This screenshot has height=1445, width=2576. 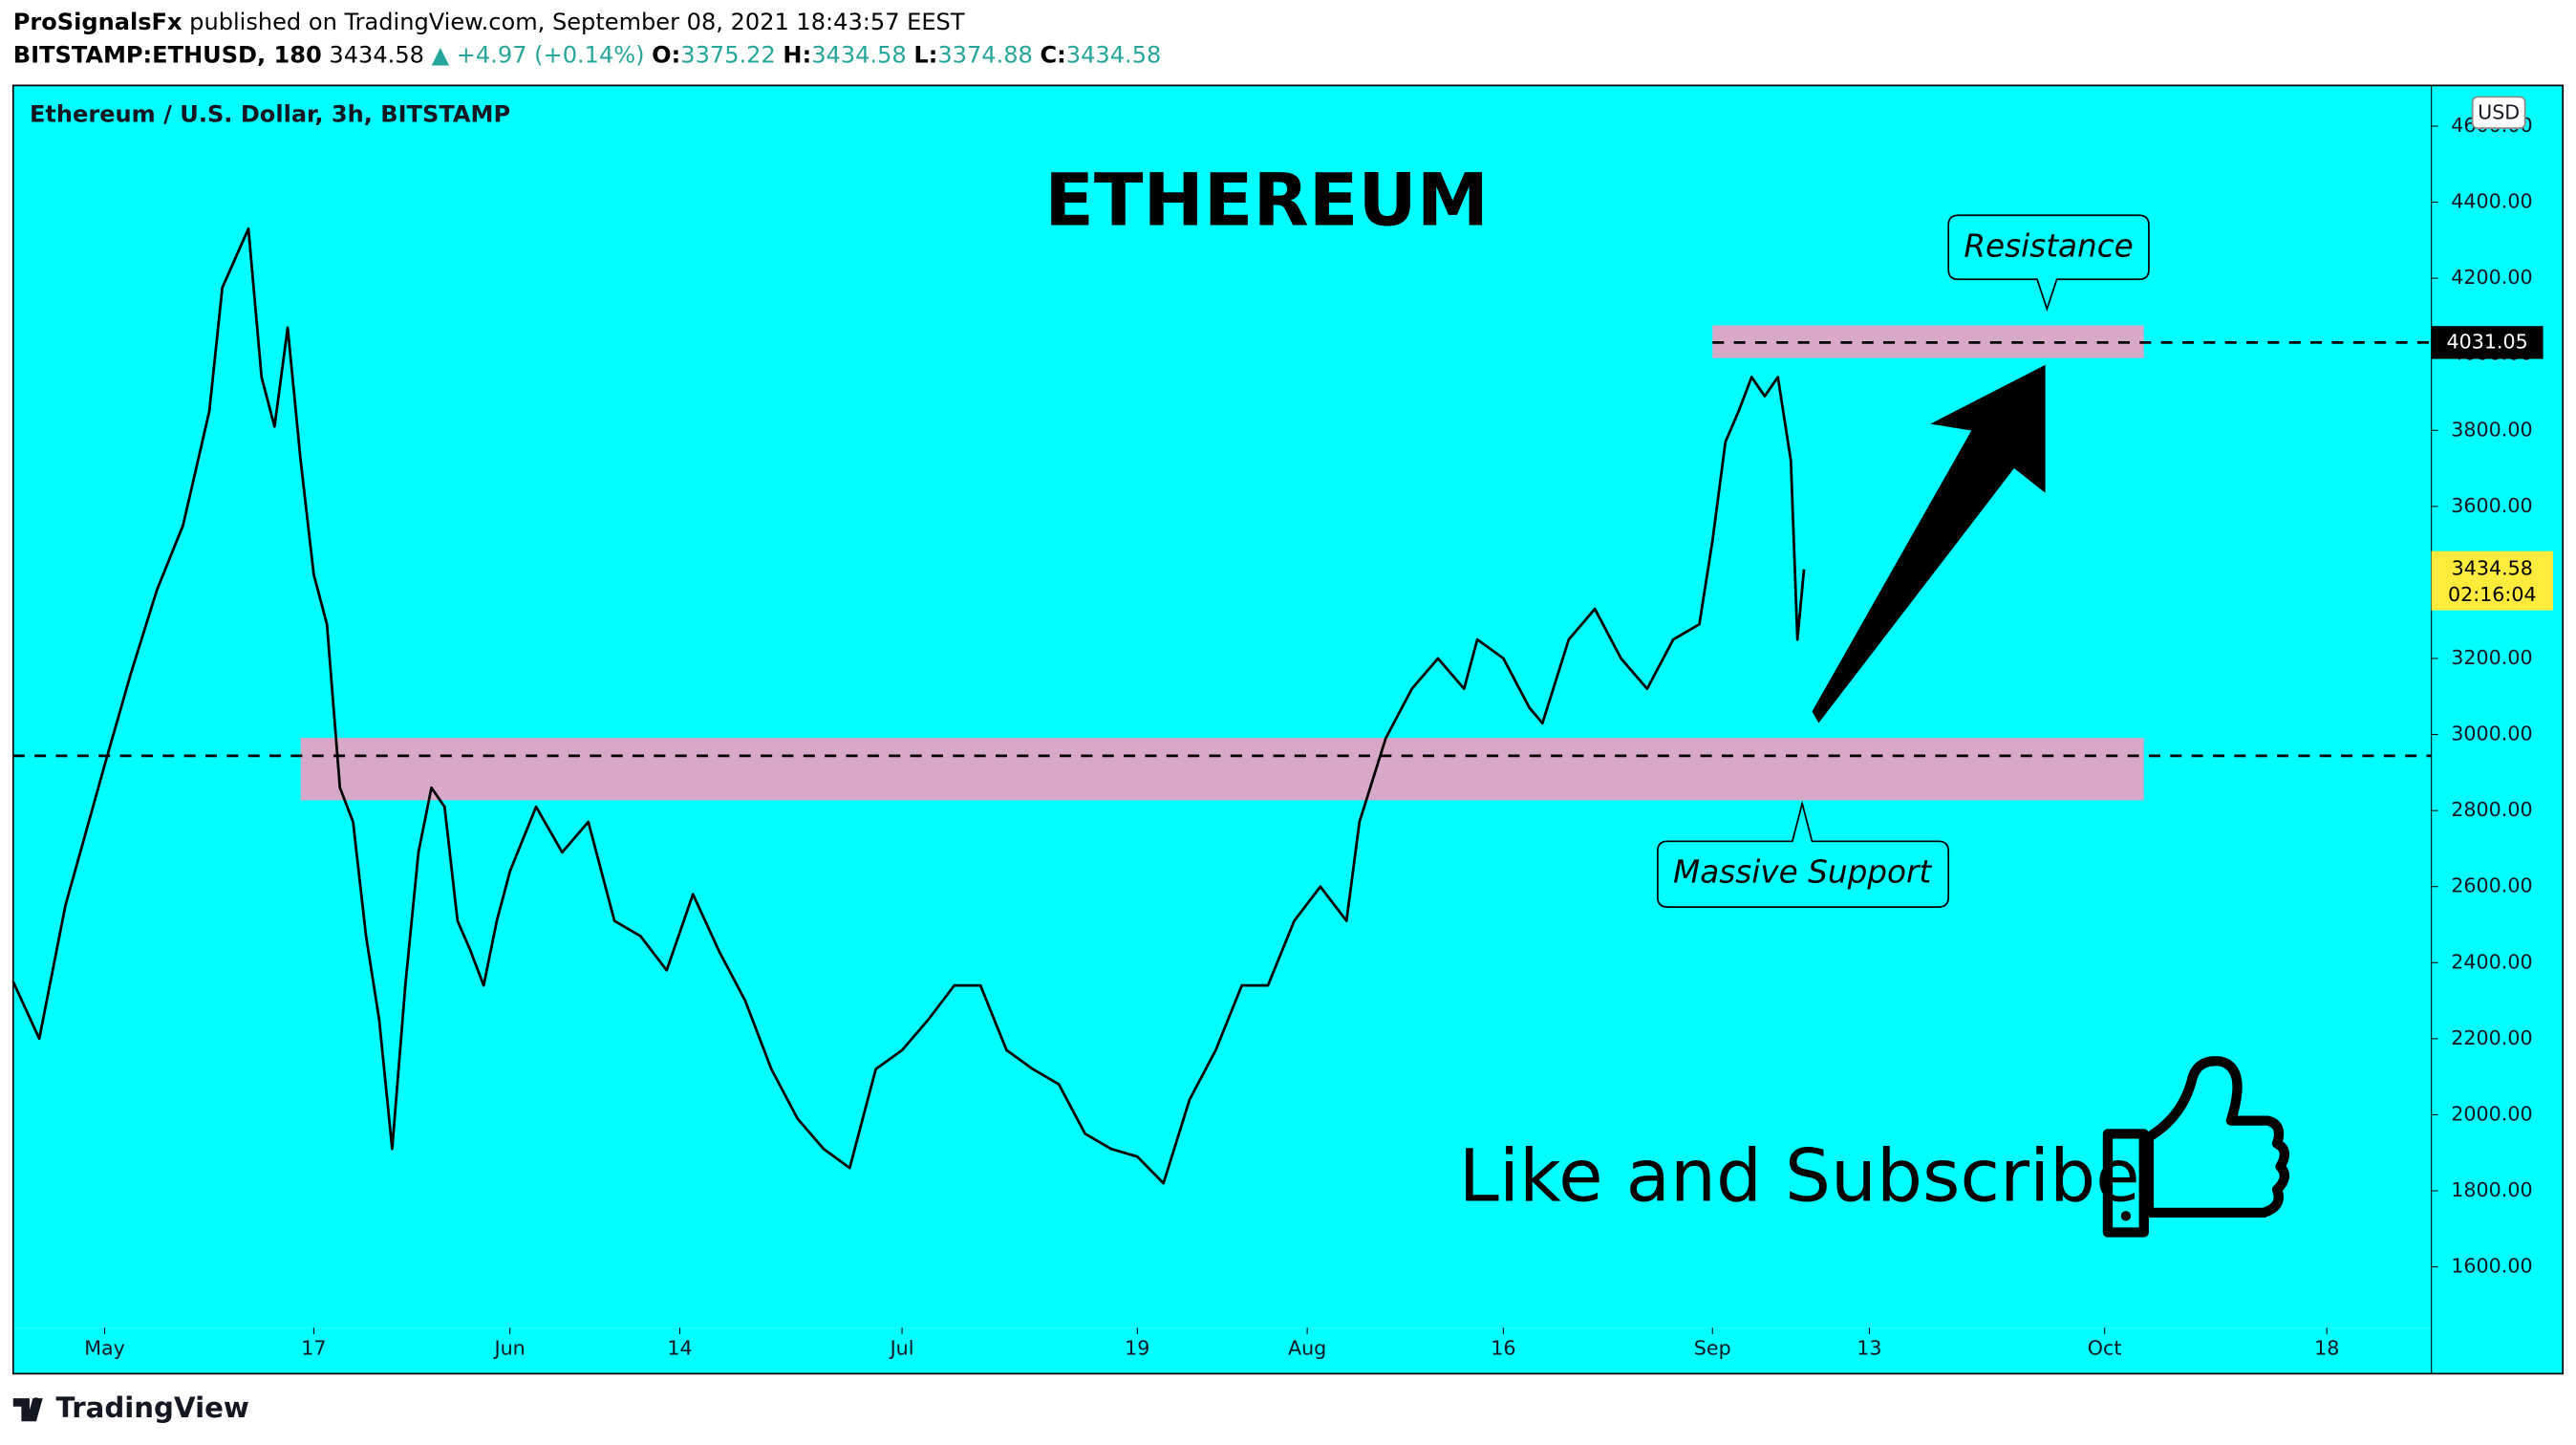 I want to click on axis-bg, so click(x=2497, y=729).